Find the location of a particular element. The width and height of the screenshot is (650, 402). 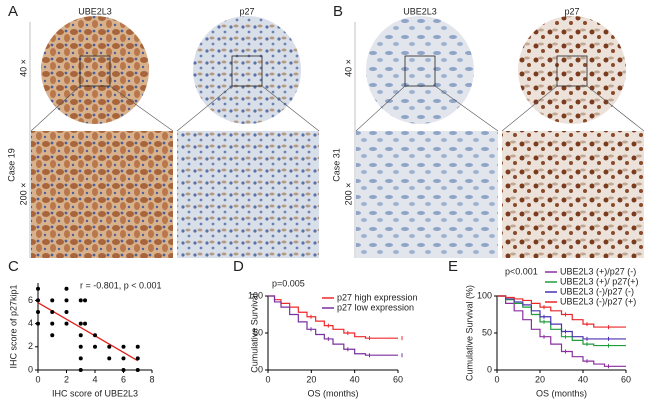

legend-label: UBE2L3 (-)/p27 (+) is located at coordinates (598, 301).